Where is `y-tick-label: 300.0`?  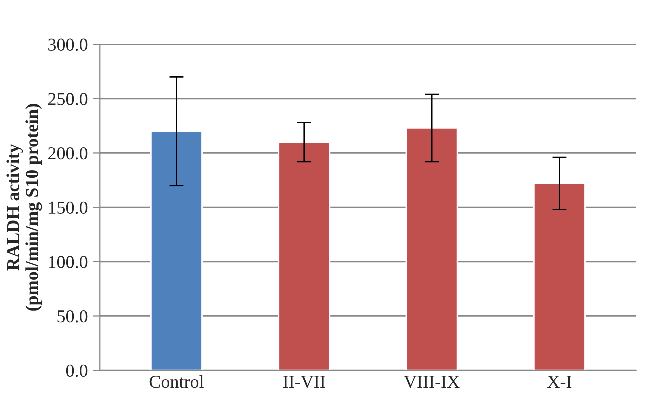 y-tick-label: 300.0 is located at coordinates (68, 45).